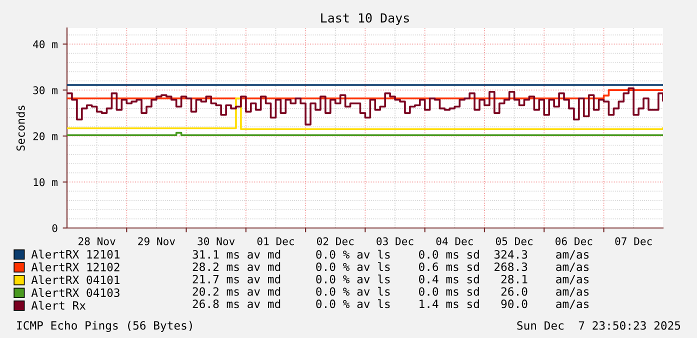 Image resolution: width=697 pixels, height=338 pixels. I want to click on y-axis-title: Seconds, so click(20, 128).